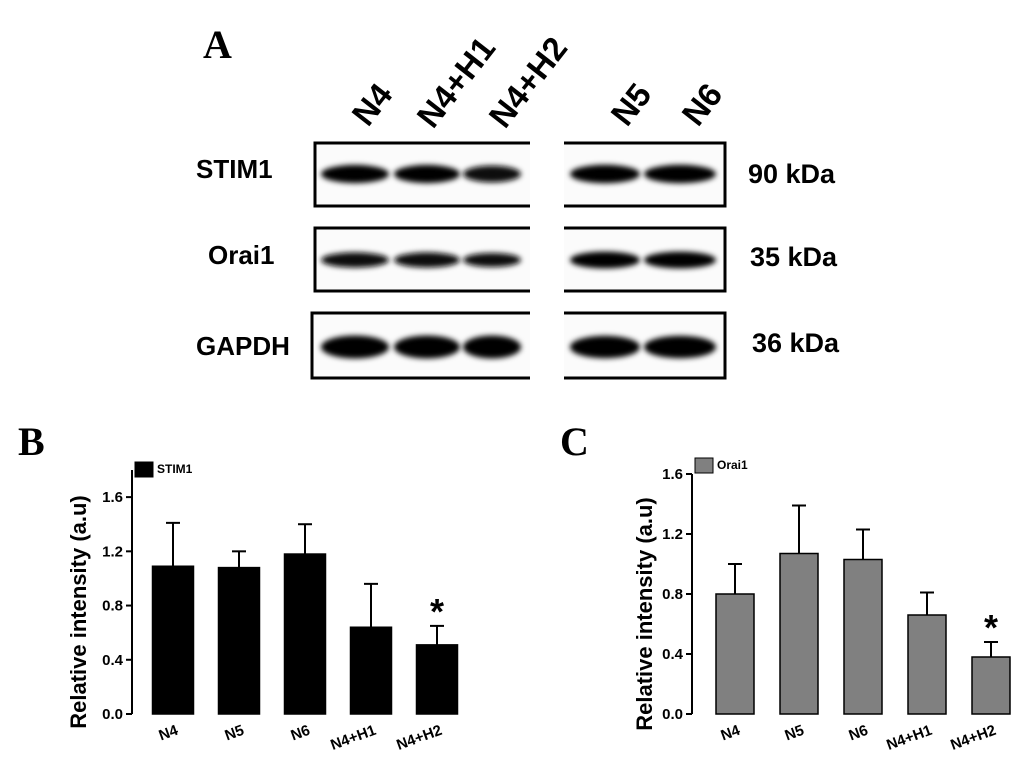  I want to click on lane-label-n6: N6, so click(701, 104).